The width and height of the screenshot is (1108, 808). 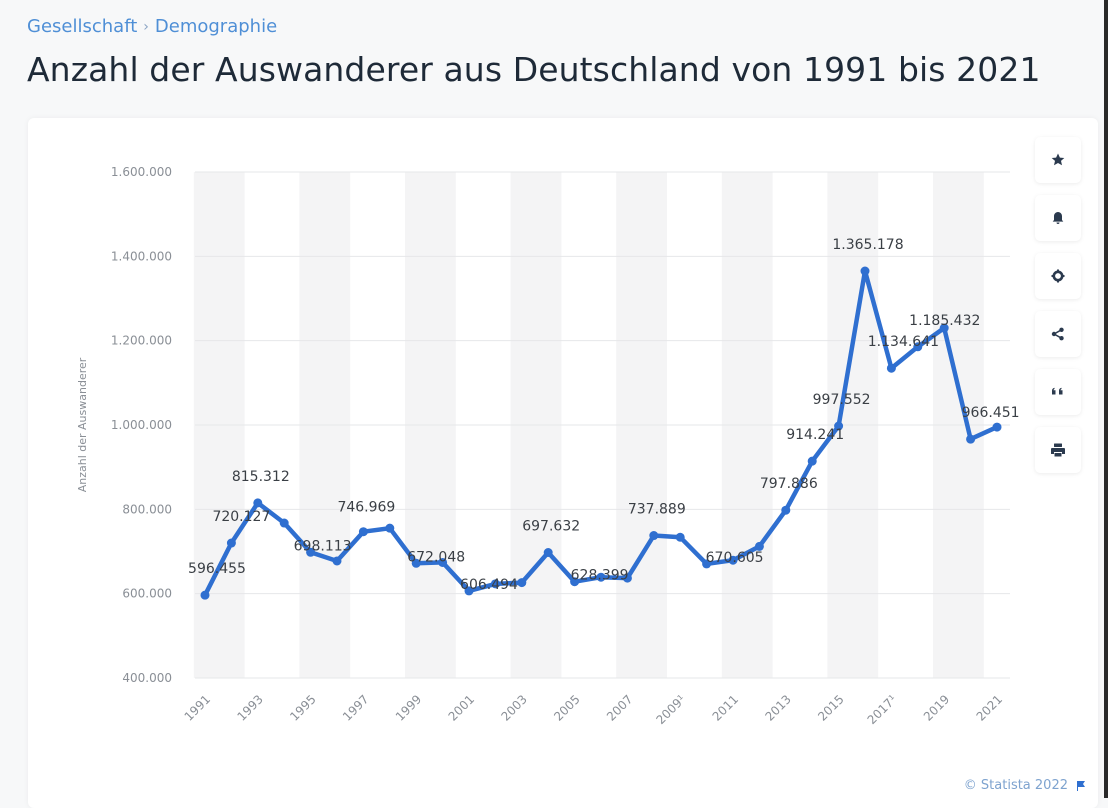 I want to click on data-label: 596.455, so click(x=217, y=569).